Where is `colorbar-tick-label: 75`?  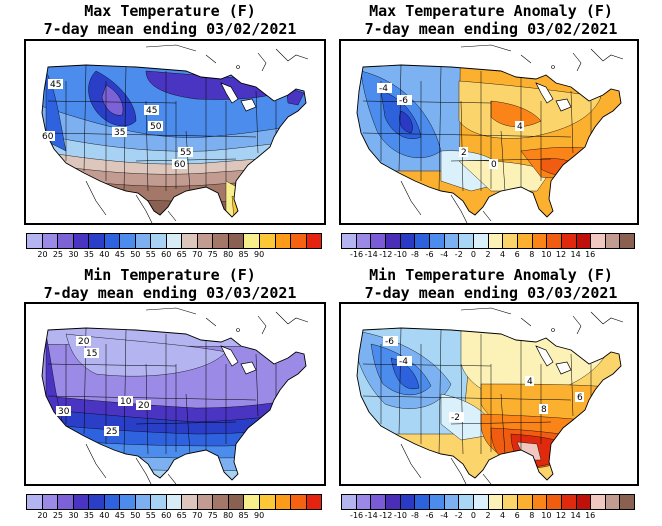
colorbar-tick-label: 75 is located at coordinates (212, 515).